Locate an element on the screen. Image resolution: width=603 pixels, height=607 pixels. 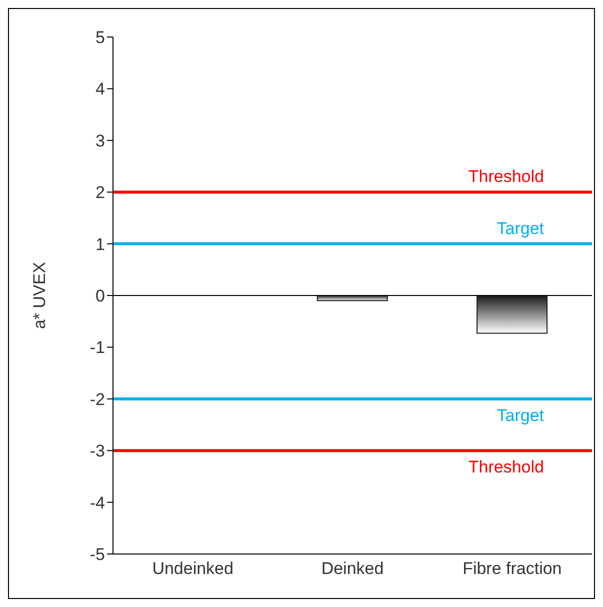
y-tick-label: -5 is located at coordinates (97, 554).